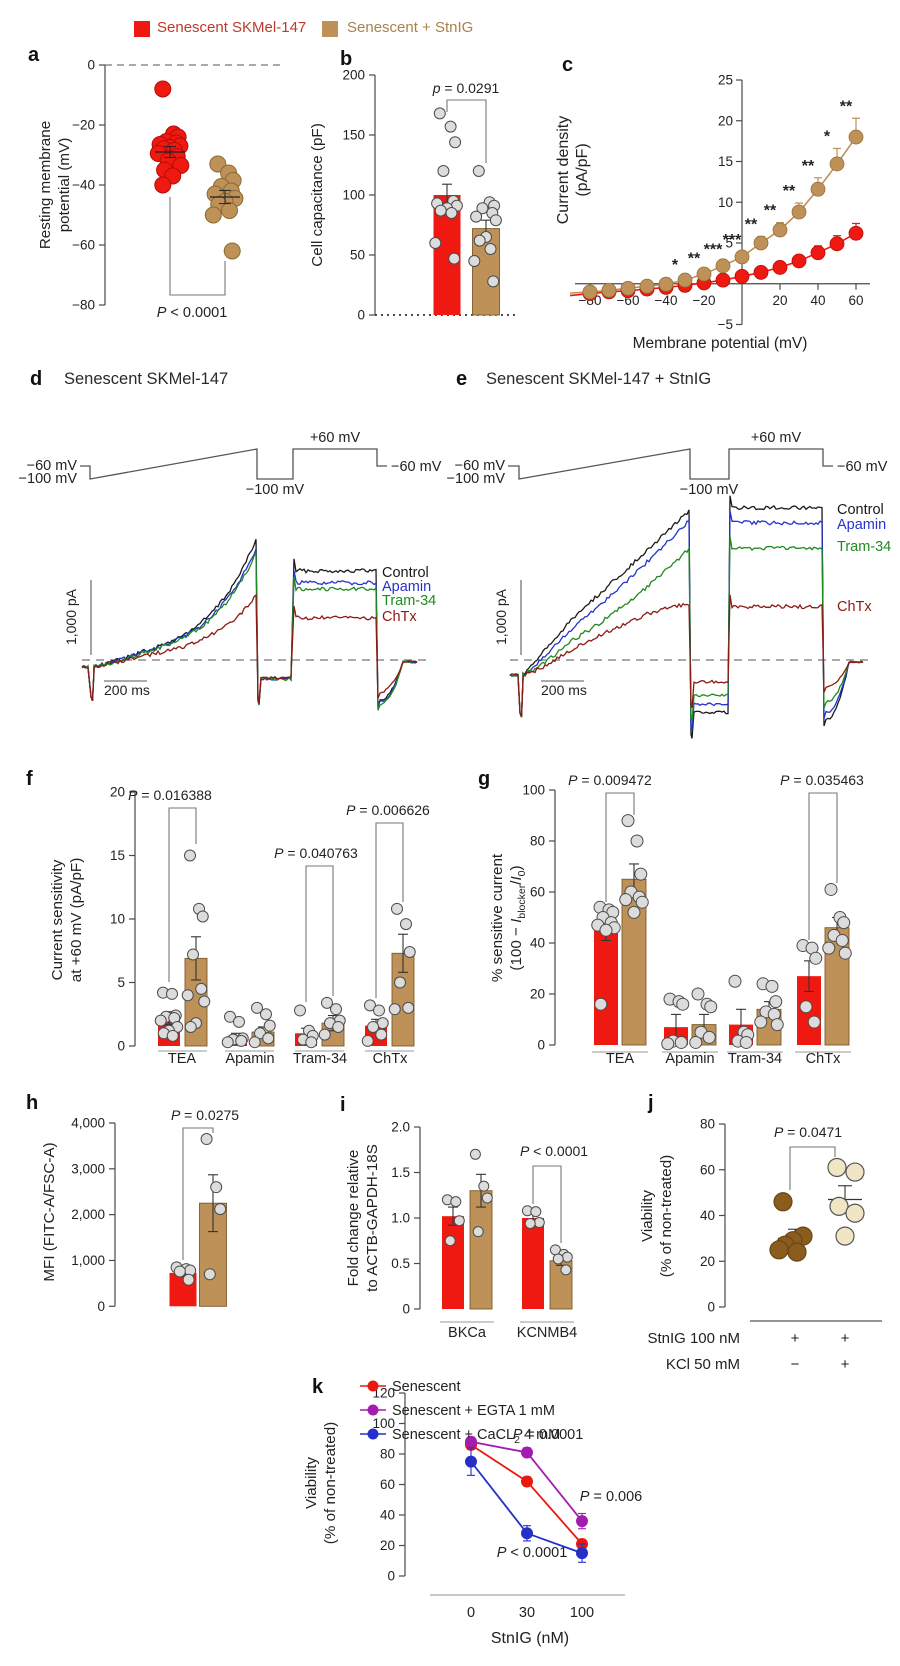 The height and width of the screenshot is (1666, 900). Describe the element at coordinates (76, 920) in the screenshot. I see `y-axis-label: at +60 mV (pA/pF)` at that location.